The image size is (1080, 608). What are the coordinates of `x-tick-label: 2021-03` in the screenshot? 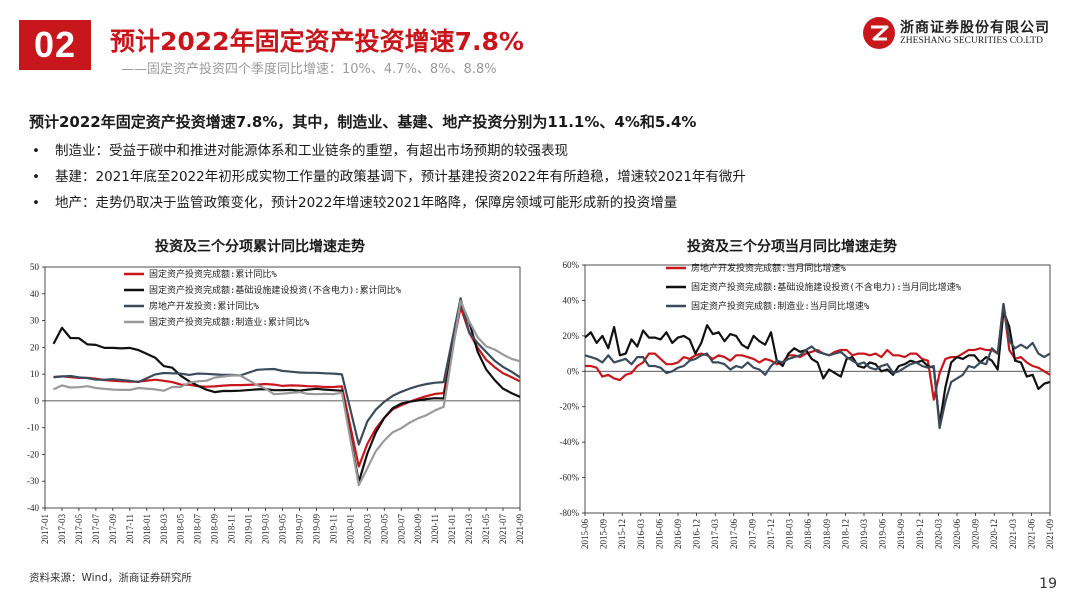 It's located at (469, 529).